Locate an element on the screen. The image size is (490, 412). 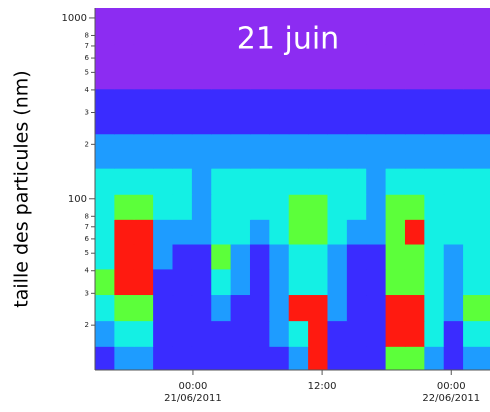
y-tick-label: 1000 is located at coordinates (74, 18).